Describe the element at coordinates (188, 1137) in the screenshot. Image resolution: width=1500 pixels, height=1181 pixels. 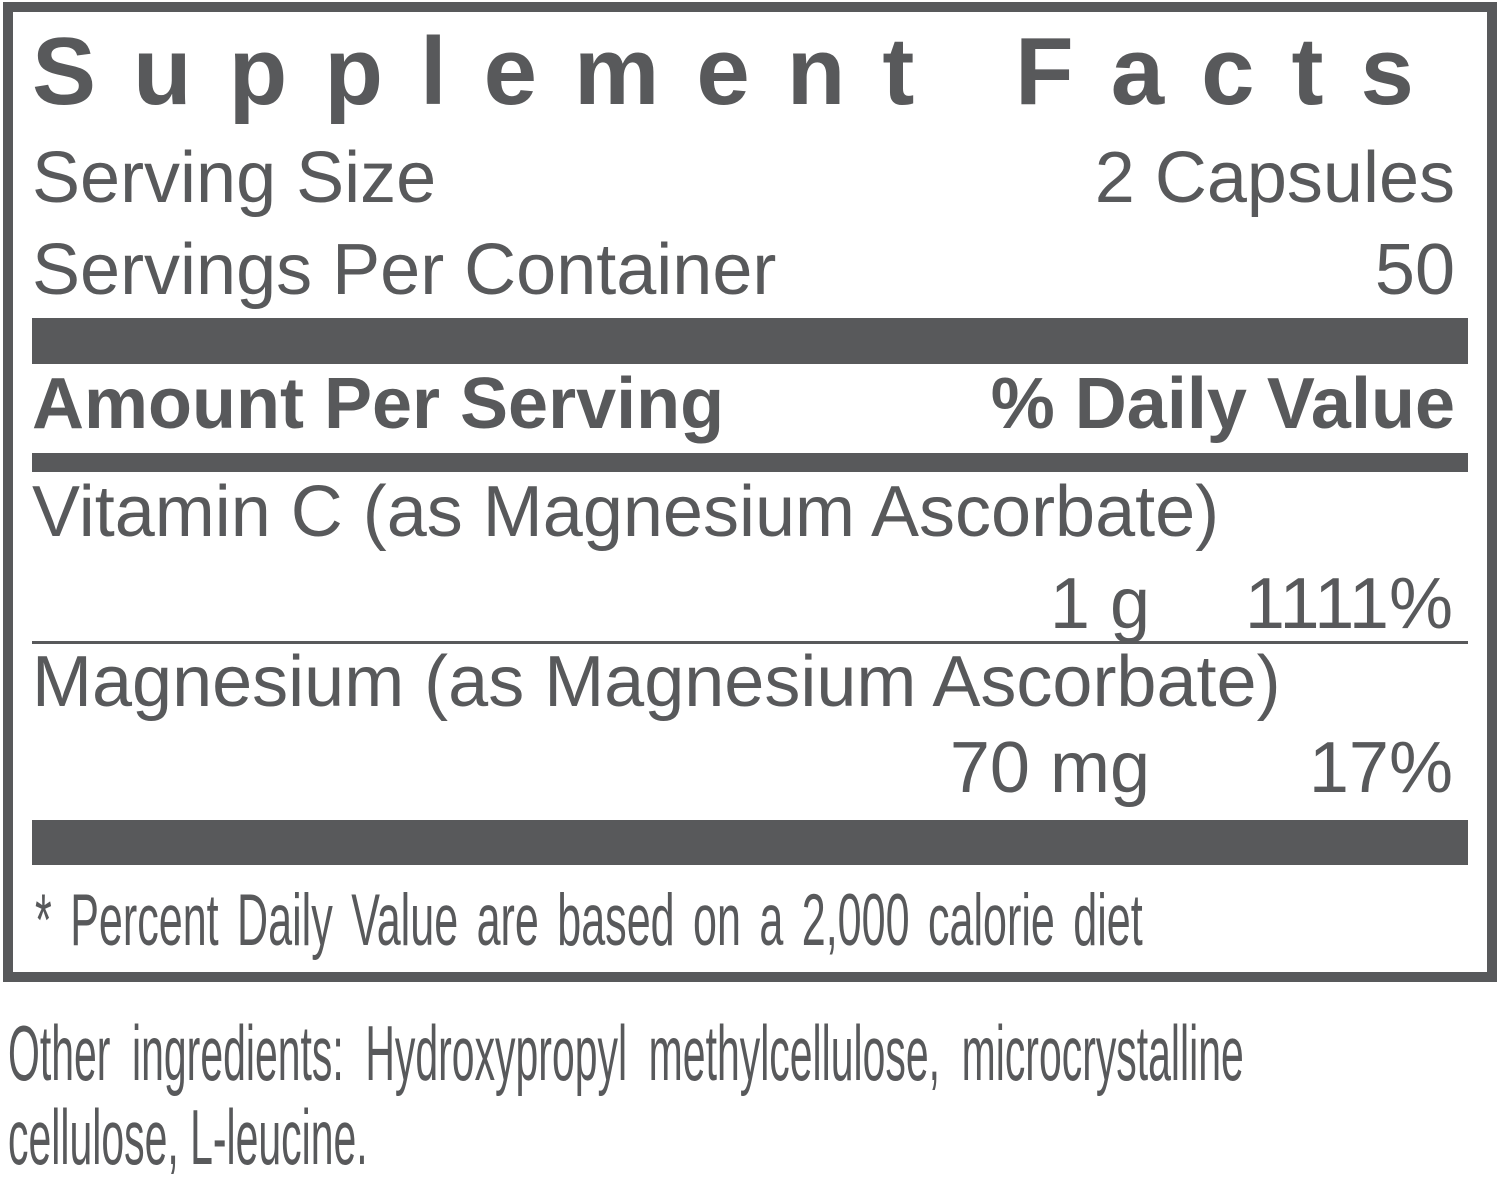
I see `other-ingredients-line-2: cellulose, L-leucine.` at that location.